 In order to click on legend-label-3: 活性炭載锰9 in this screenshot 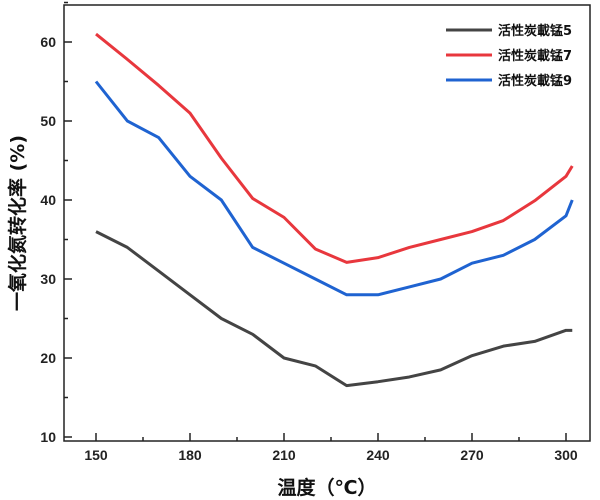, I will do `click(535, 81)`.